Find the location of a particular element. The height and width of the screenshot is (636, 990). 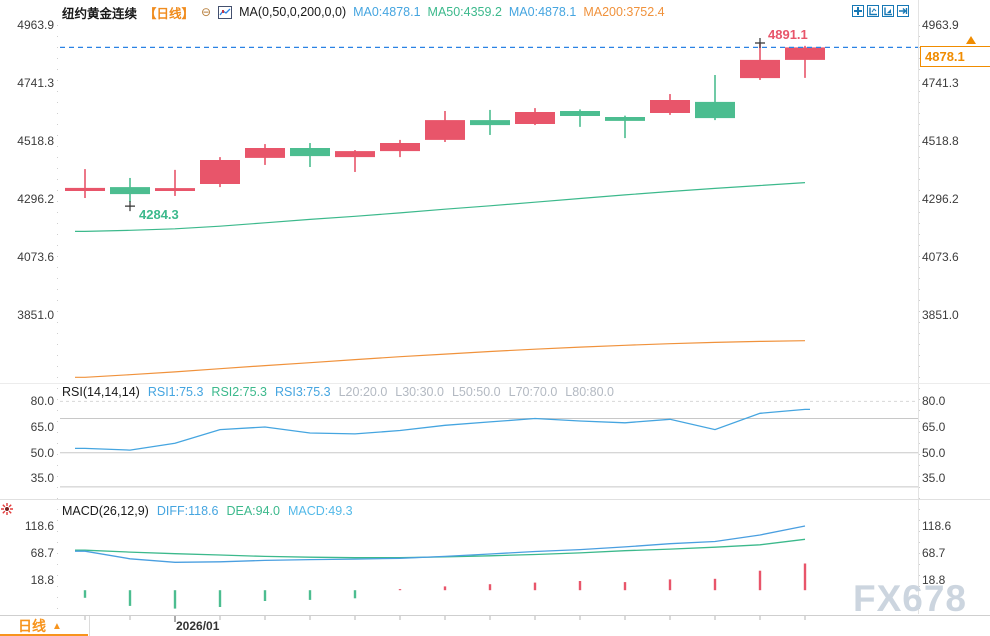

macd-title: MACD(26,12,9) is located at coordinates (105, 511).